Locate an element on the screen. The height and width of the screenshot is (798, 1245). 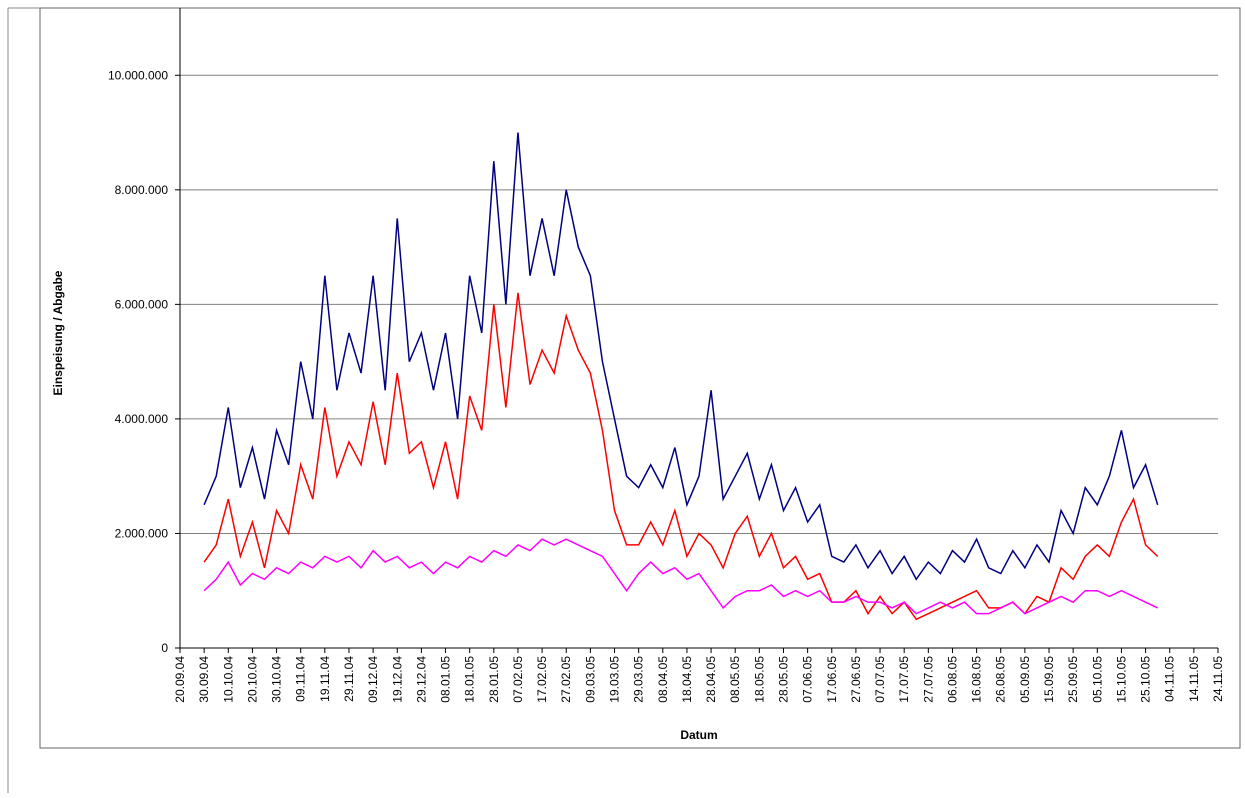
x-tick-label: 07.07.05 is located at coordinates (880, 679).